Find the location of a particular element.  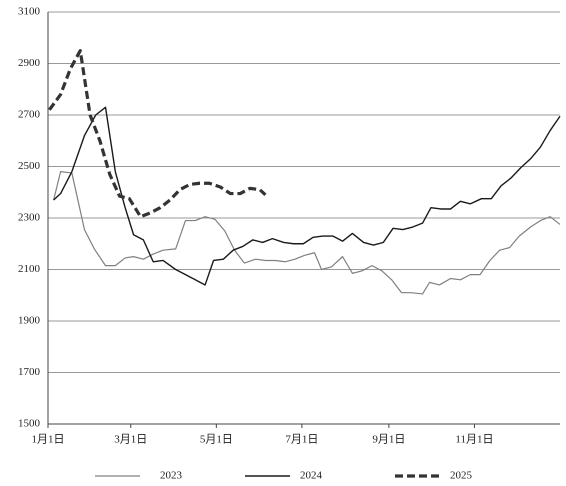

x-tick-label: 1月1日 is located at coordinates (48, 440).